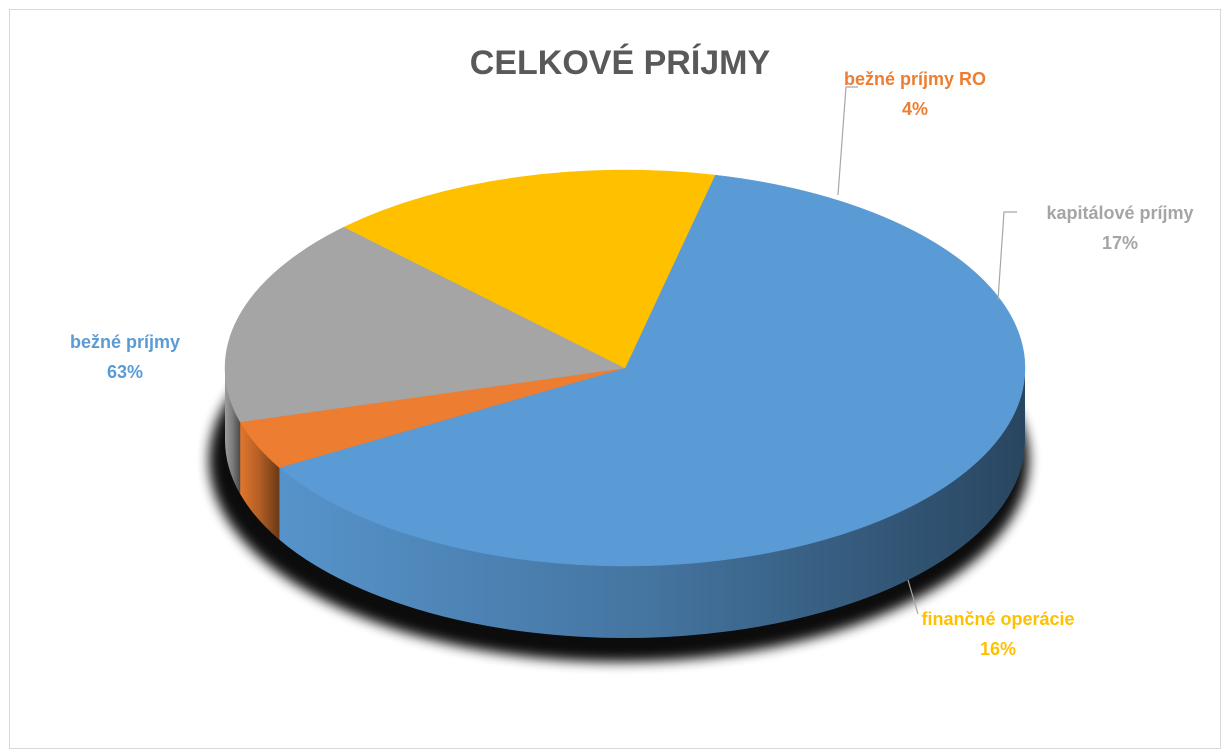 The width and height of the screenshot is (1224, 749). I want to click on slice-label-name-1: bežné príjmy RO, so click(915, 79).